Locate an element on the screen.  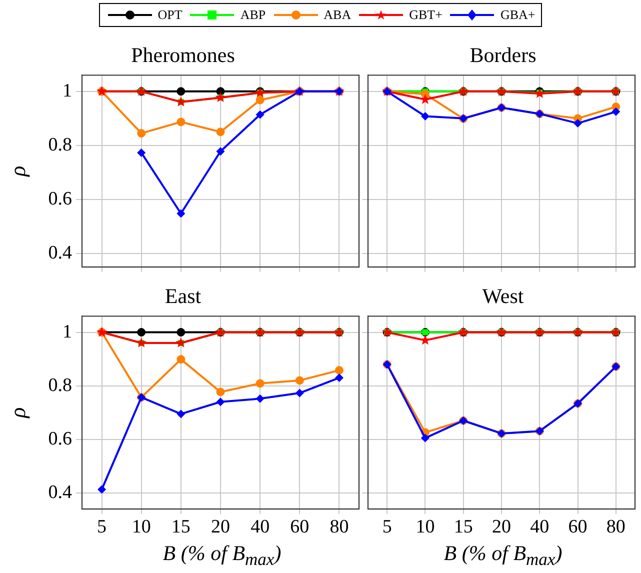
chart-title: East is located at coordinates (183, 296).